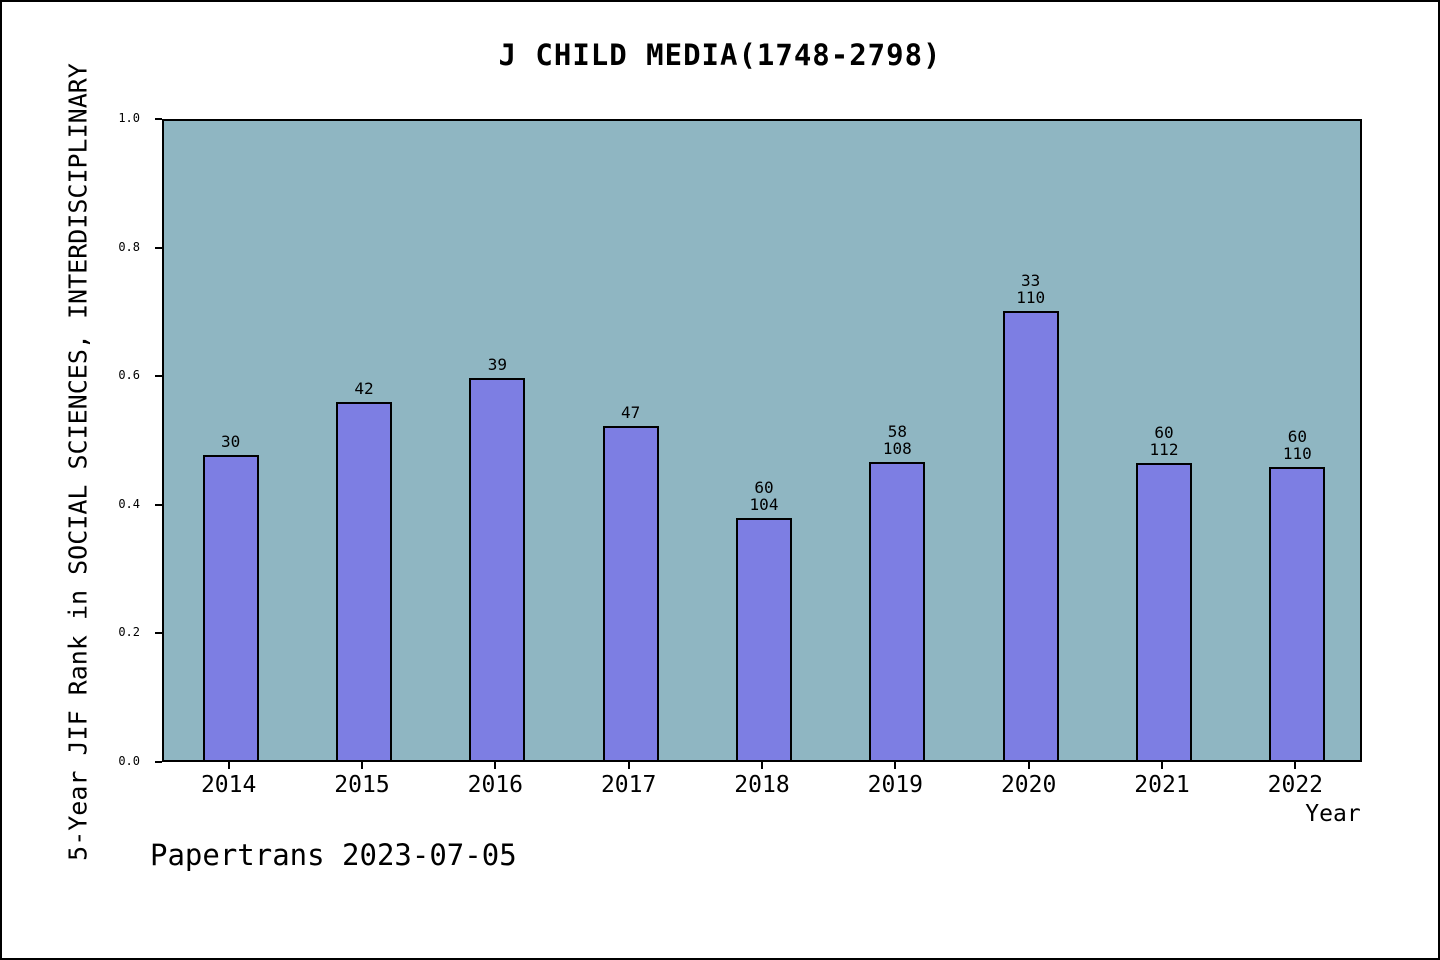 Image resolution: width=1440 pixels, height=960 pixels. I want to click on bar-2018, so click(764, 639).